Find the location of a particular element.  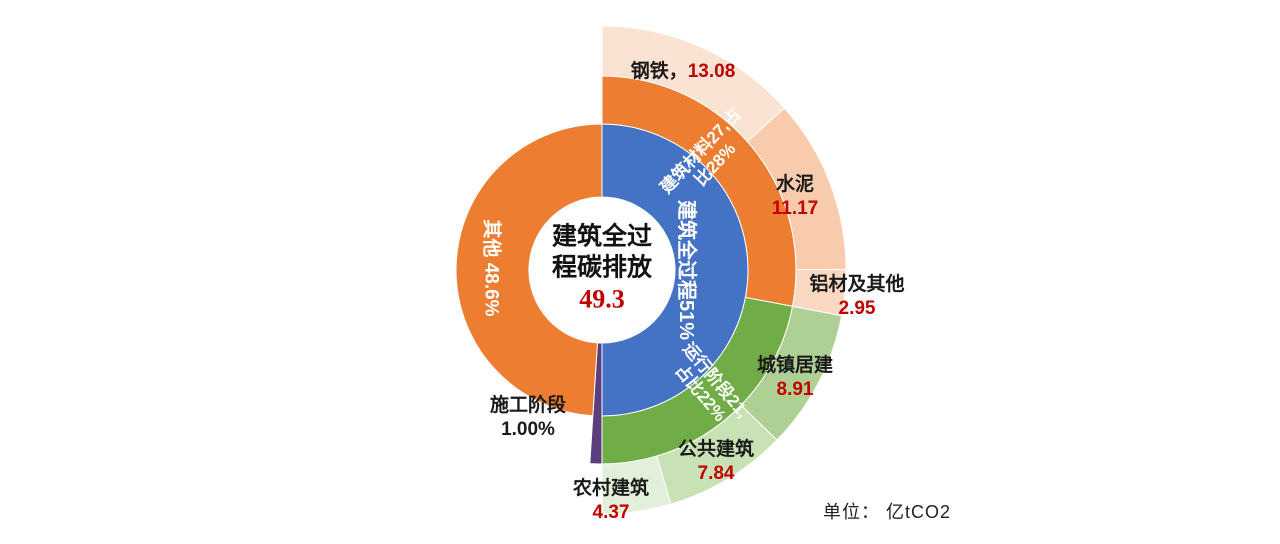

label-rural: 农村建筑 is located at coordinates (610, 487).